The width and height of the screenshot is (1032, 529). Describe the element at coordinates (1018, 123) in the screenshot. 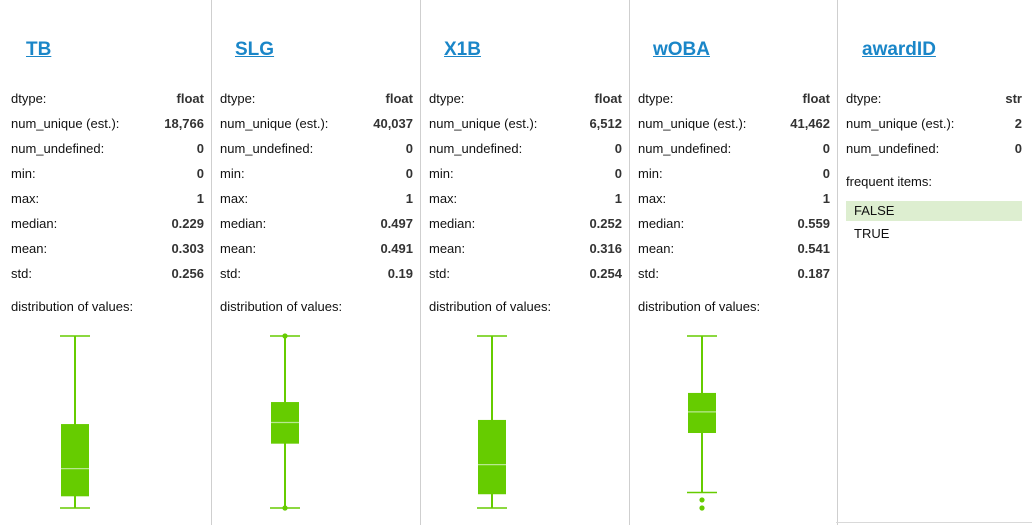

I see `stat-value: 2` at that location.